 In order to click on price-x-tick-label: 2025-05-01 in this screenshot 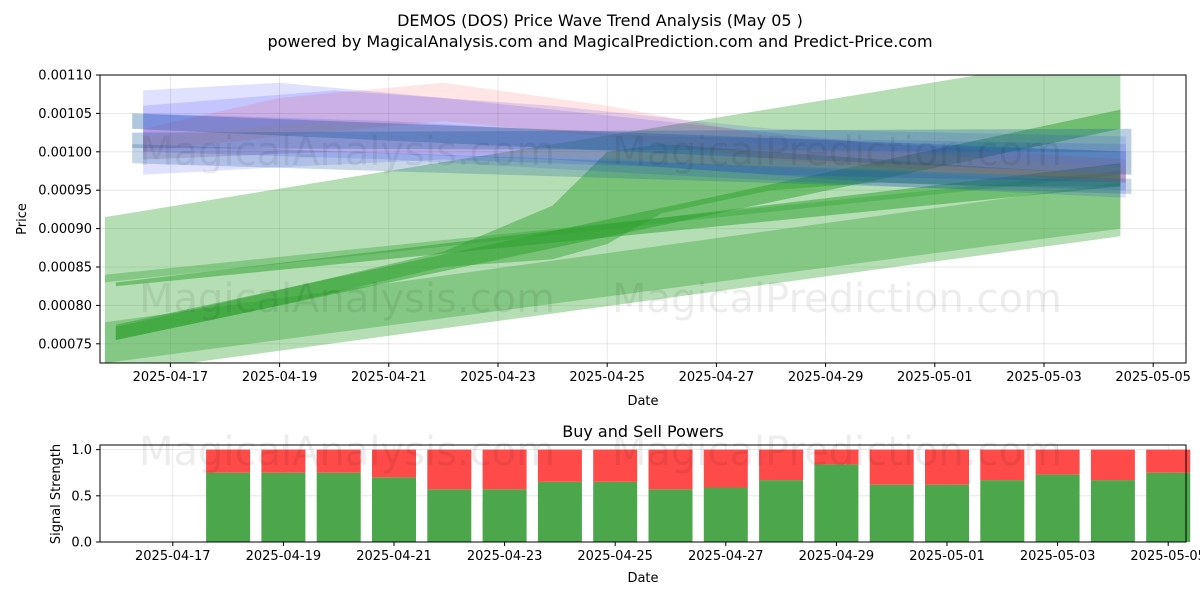, I will do `click(935, 377)`.